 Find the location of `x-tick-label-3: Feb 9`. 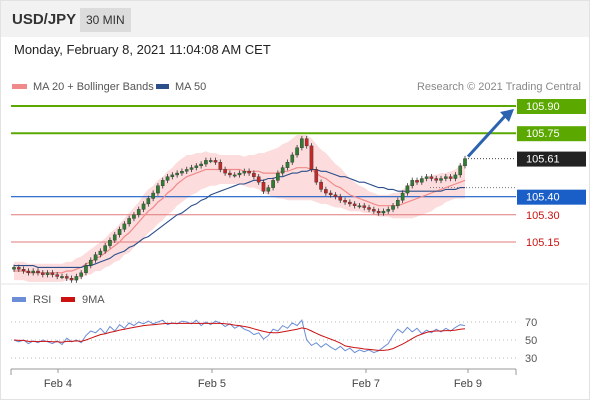

x-tick-label-3: Feb 9 is located at coordinates (468, 384).